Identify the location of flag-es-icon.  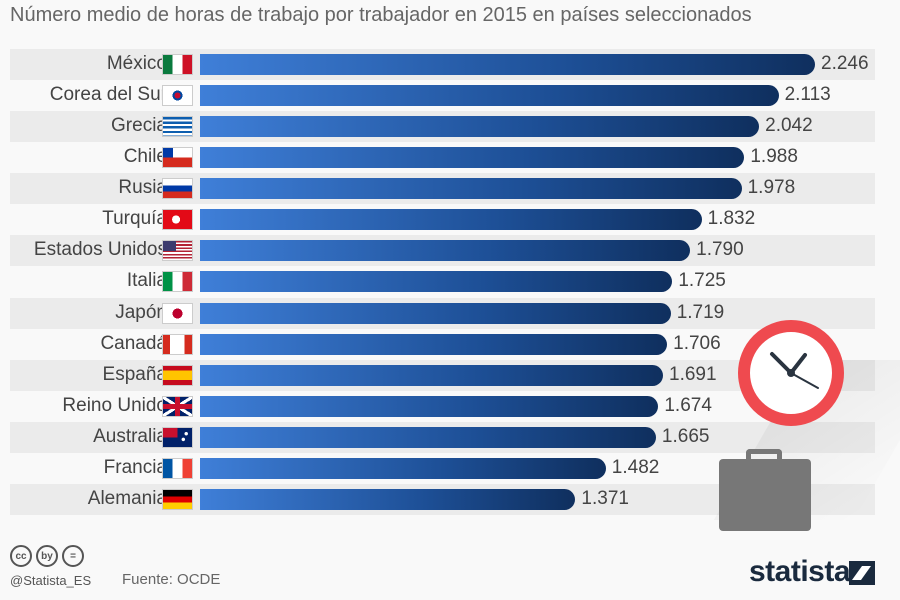
(177, 375).